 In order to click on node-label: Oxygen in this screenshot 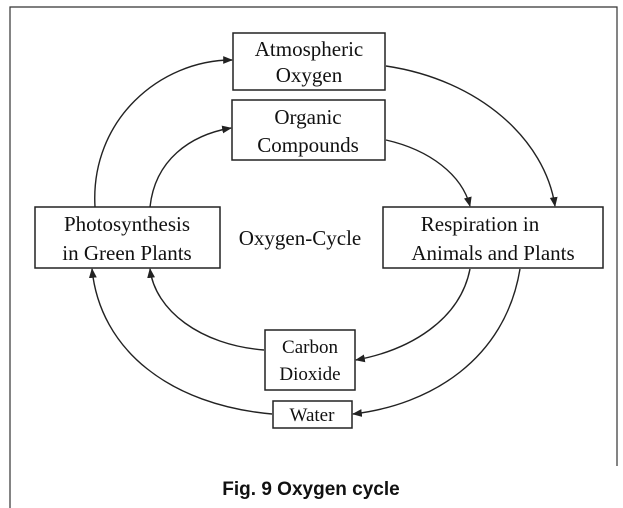, I will do `click(309, 75)`.